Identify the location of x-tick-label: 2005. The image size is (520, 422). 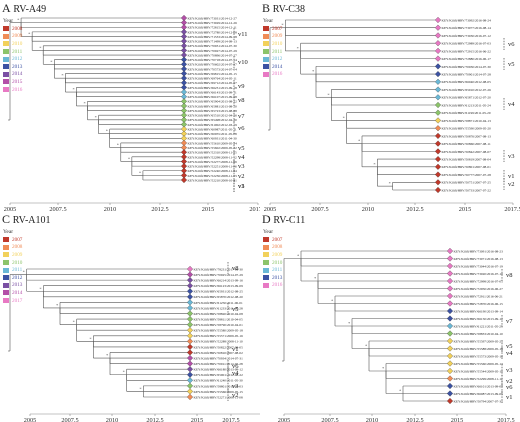
(284, 419).